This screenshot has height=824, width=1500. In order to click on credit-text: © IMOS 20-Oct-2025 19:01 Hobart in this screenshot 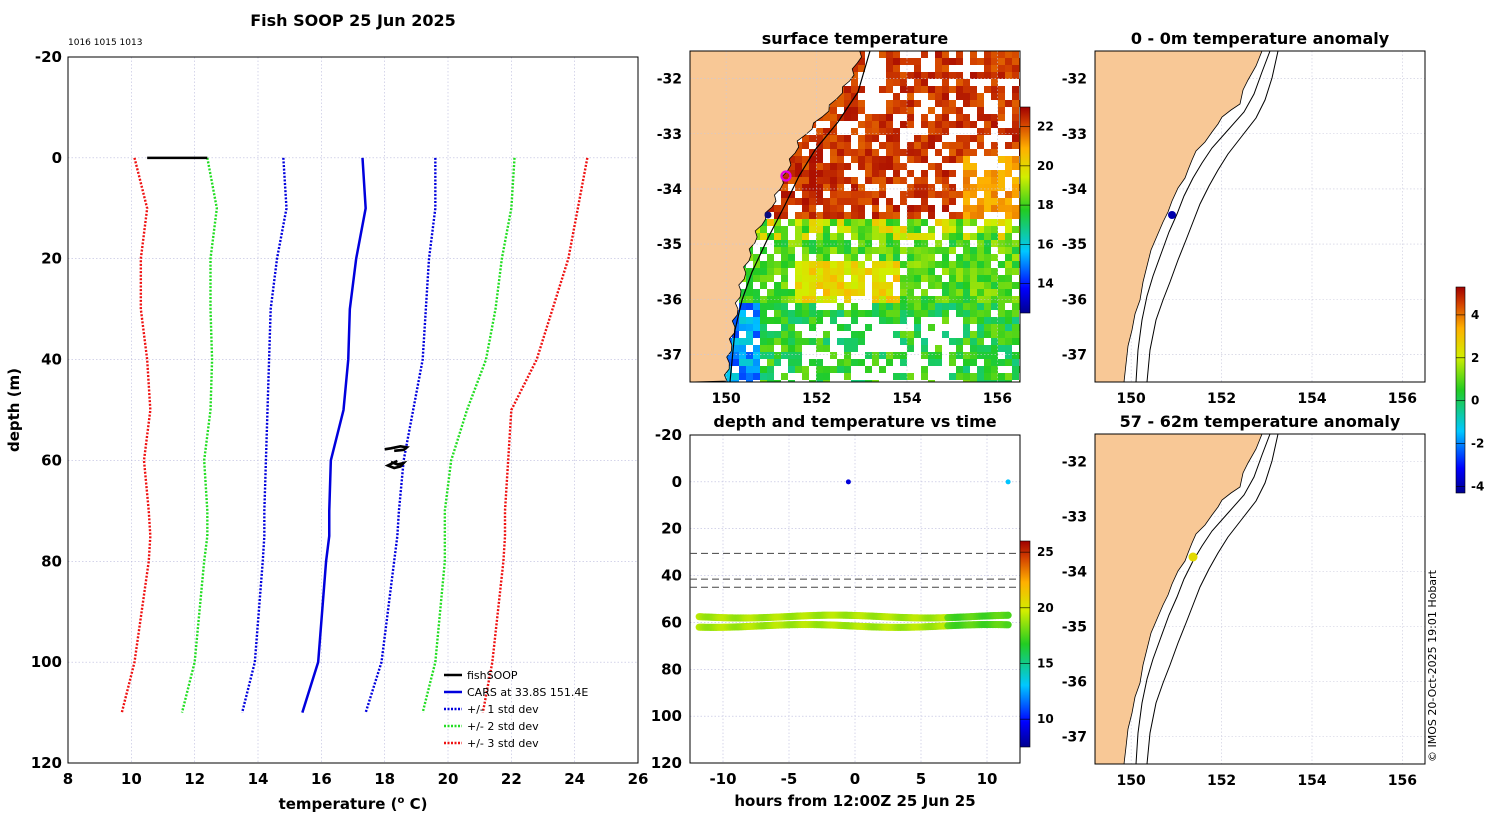, I will do `click(1432, 665)`.